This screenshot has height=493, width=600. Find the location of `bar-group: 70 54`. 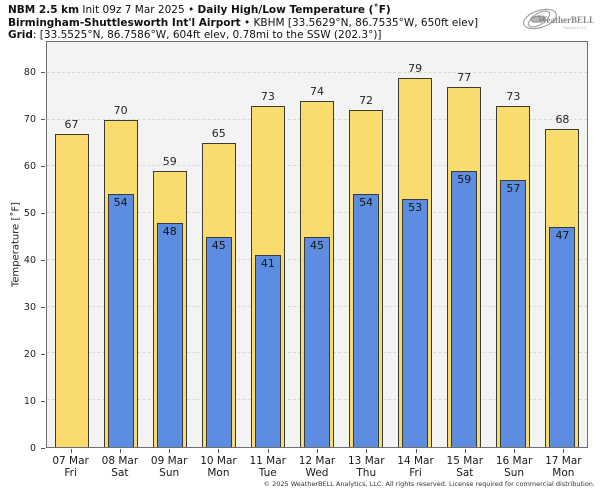

bar-group: 70 54 is located at coordinates (120, 244).